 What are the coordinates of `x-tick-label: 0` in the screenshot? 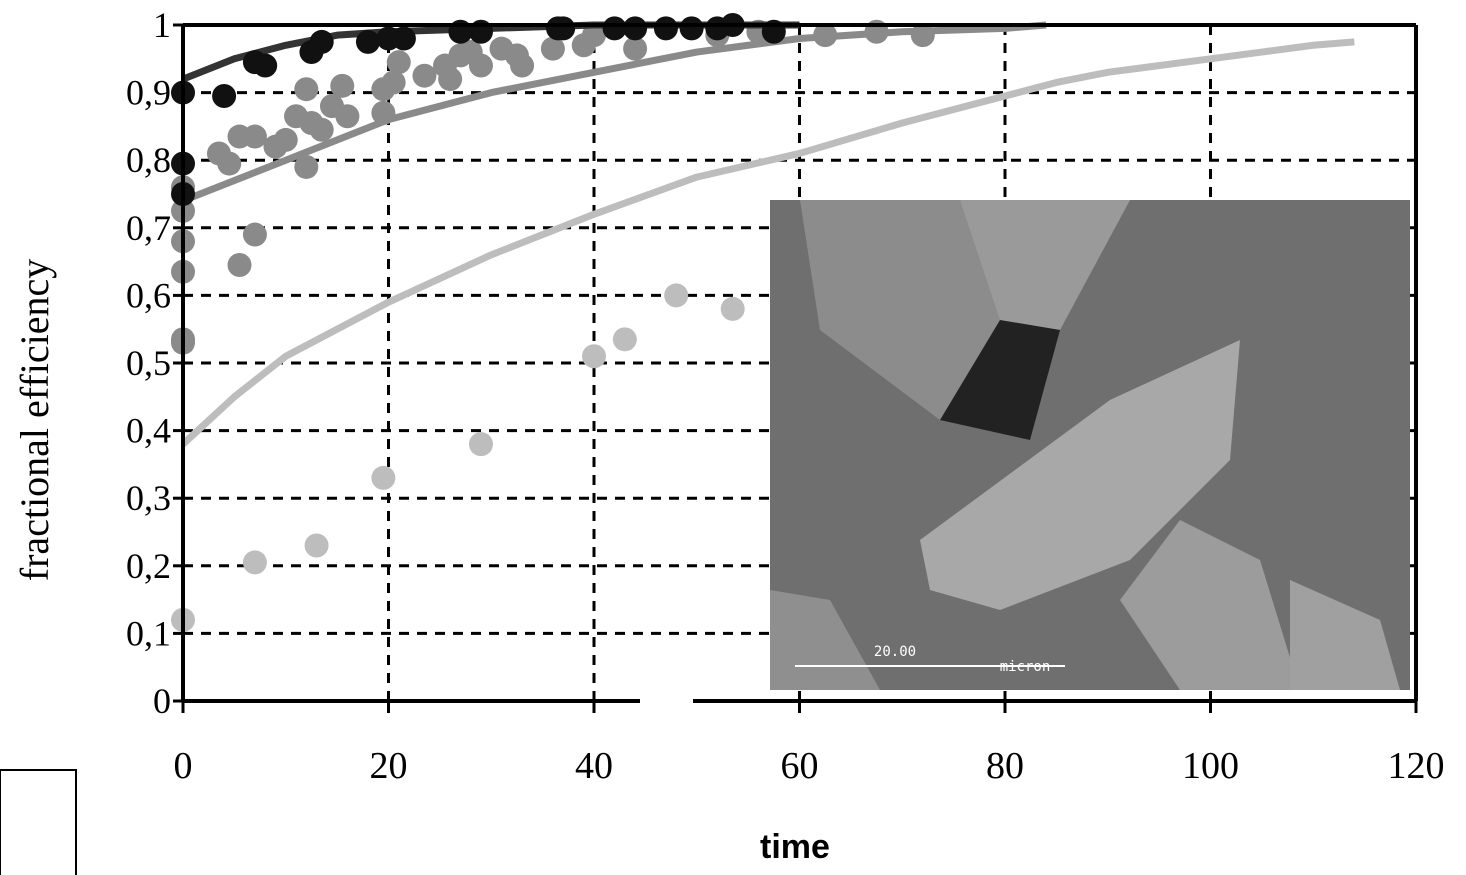 It's located at (183, 766).